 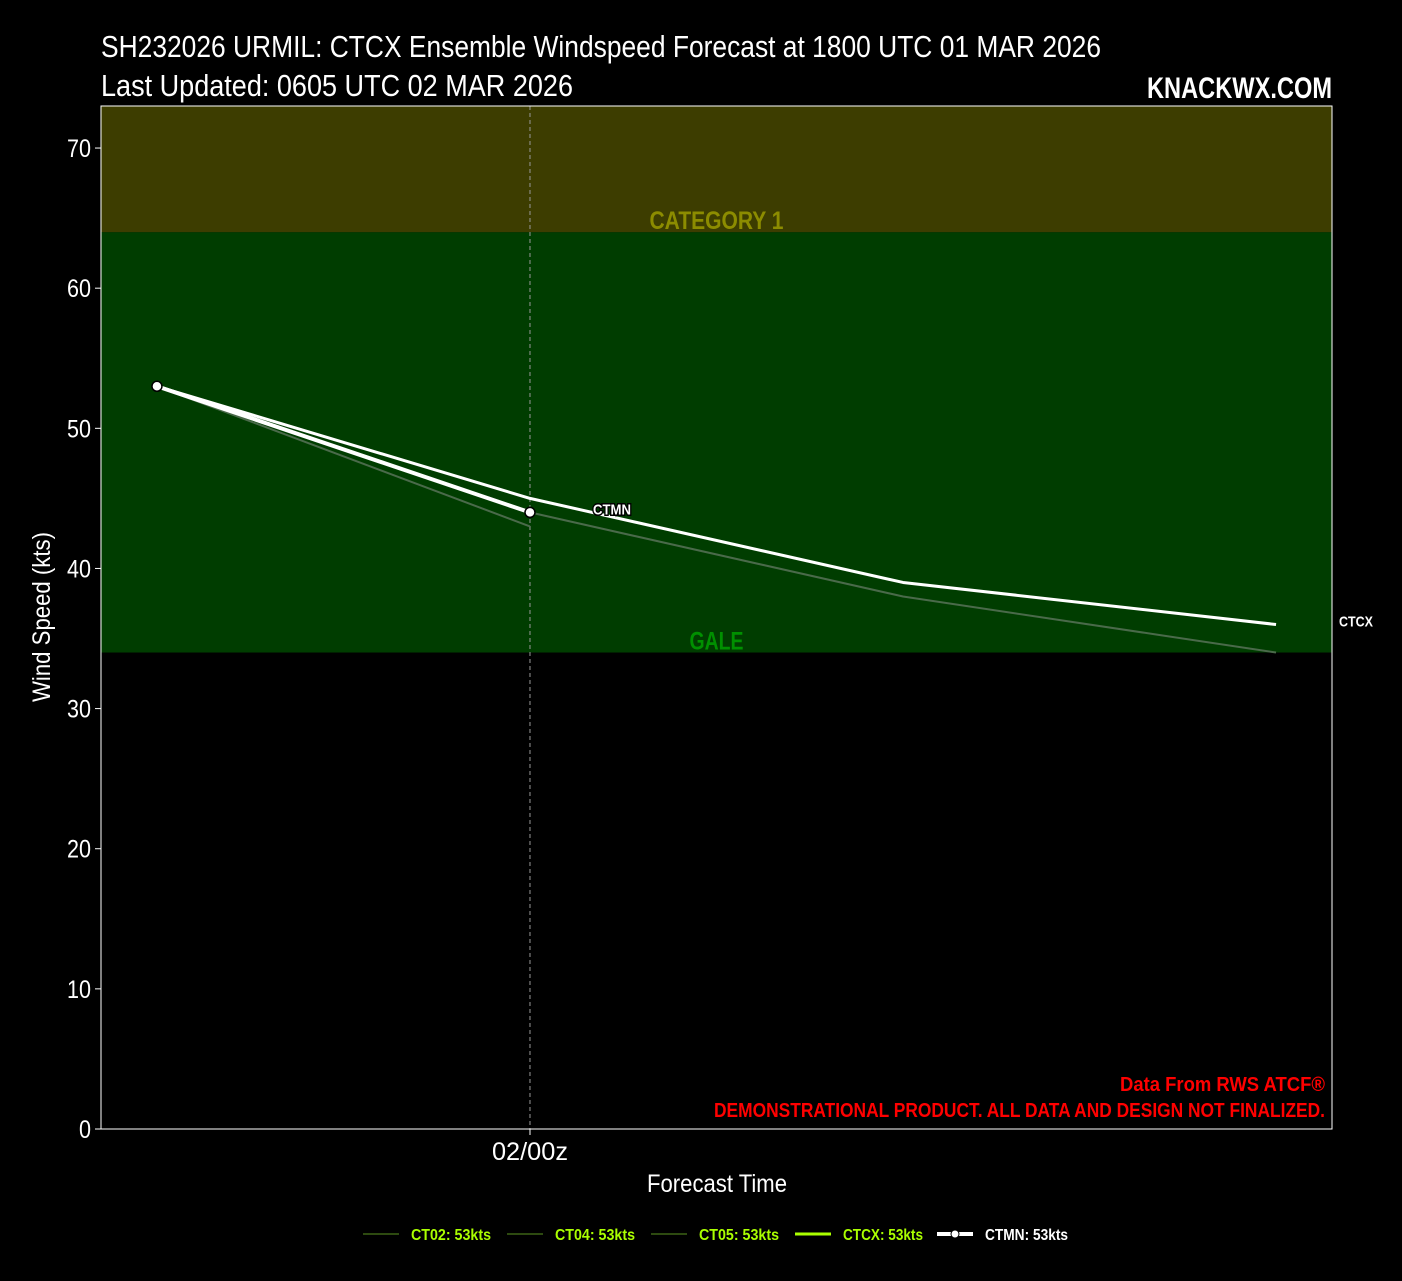 I want to click on credit-source: Data From RWS ATCF®, so click(x=1222, y=1085).